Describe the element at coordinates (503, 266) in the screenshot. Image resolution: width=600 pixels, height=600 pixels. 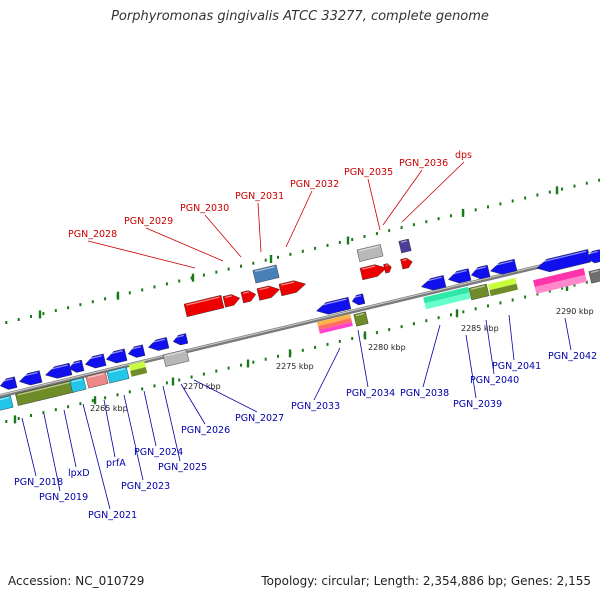
I see `cds-reverse-15-shape` at that location.